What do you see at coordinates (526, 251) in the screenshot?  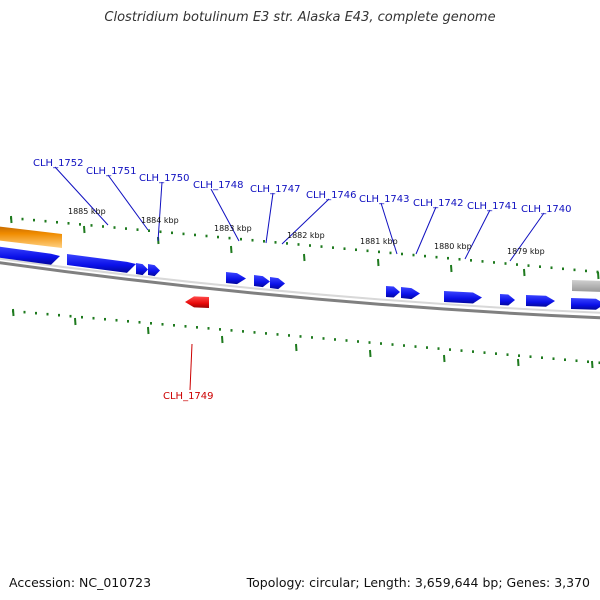 I see `scale-label: 1879 kbp` at bounding box center [526, 251].